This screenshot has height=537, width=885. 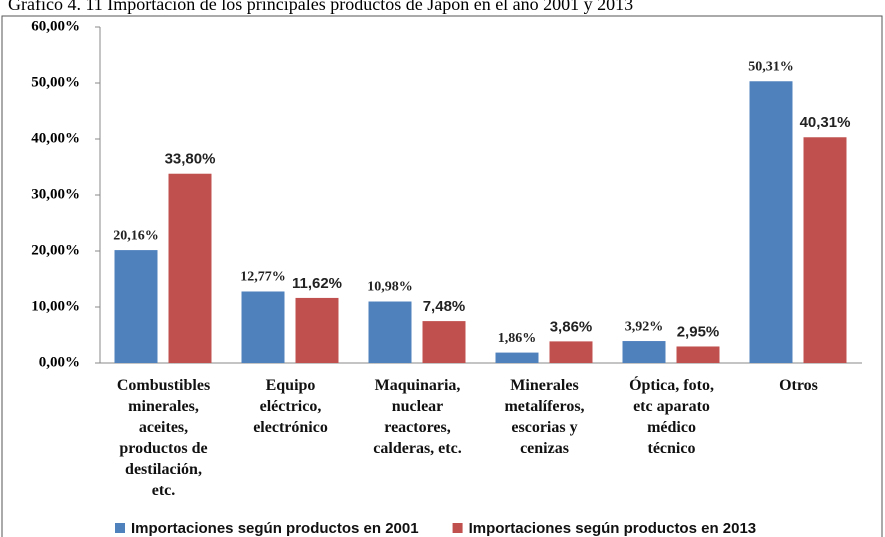 I want to click on value-label: 10,98%, so click(x=390, y=287).